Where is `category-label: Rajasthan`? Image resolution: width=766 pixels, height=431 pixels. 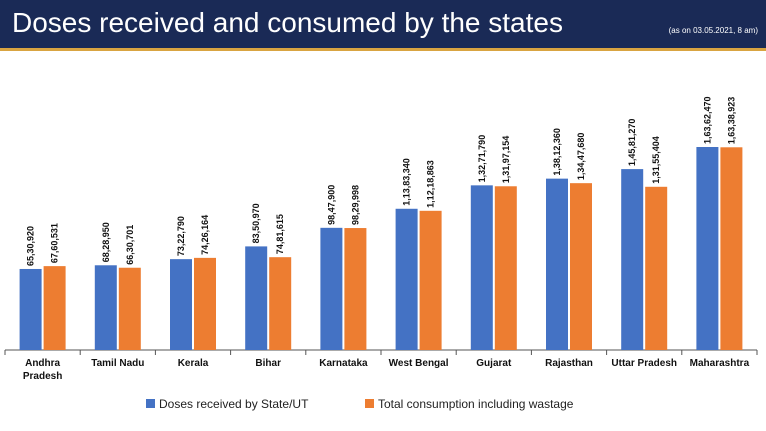
category-label: Rajasthan is located at coordinates (569, 363).